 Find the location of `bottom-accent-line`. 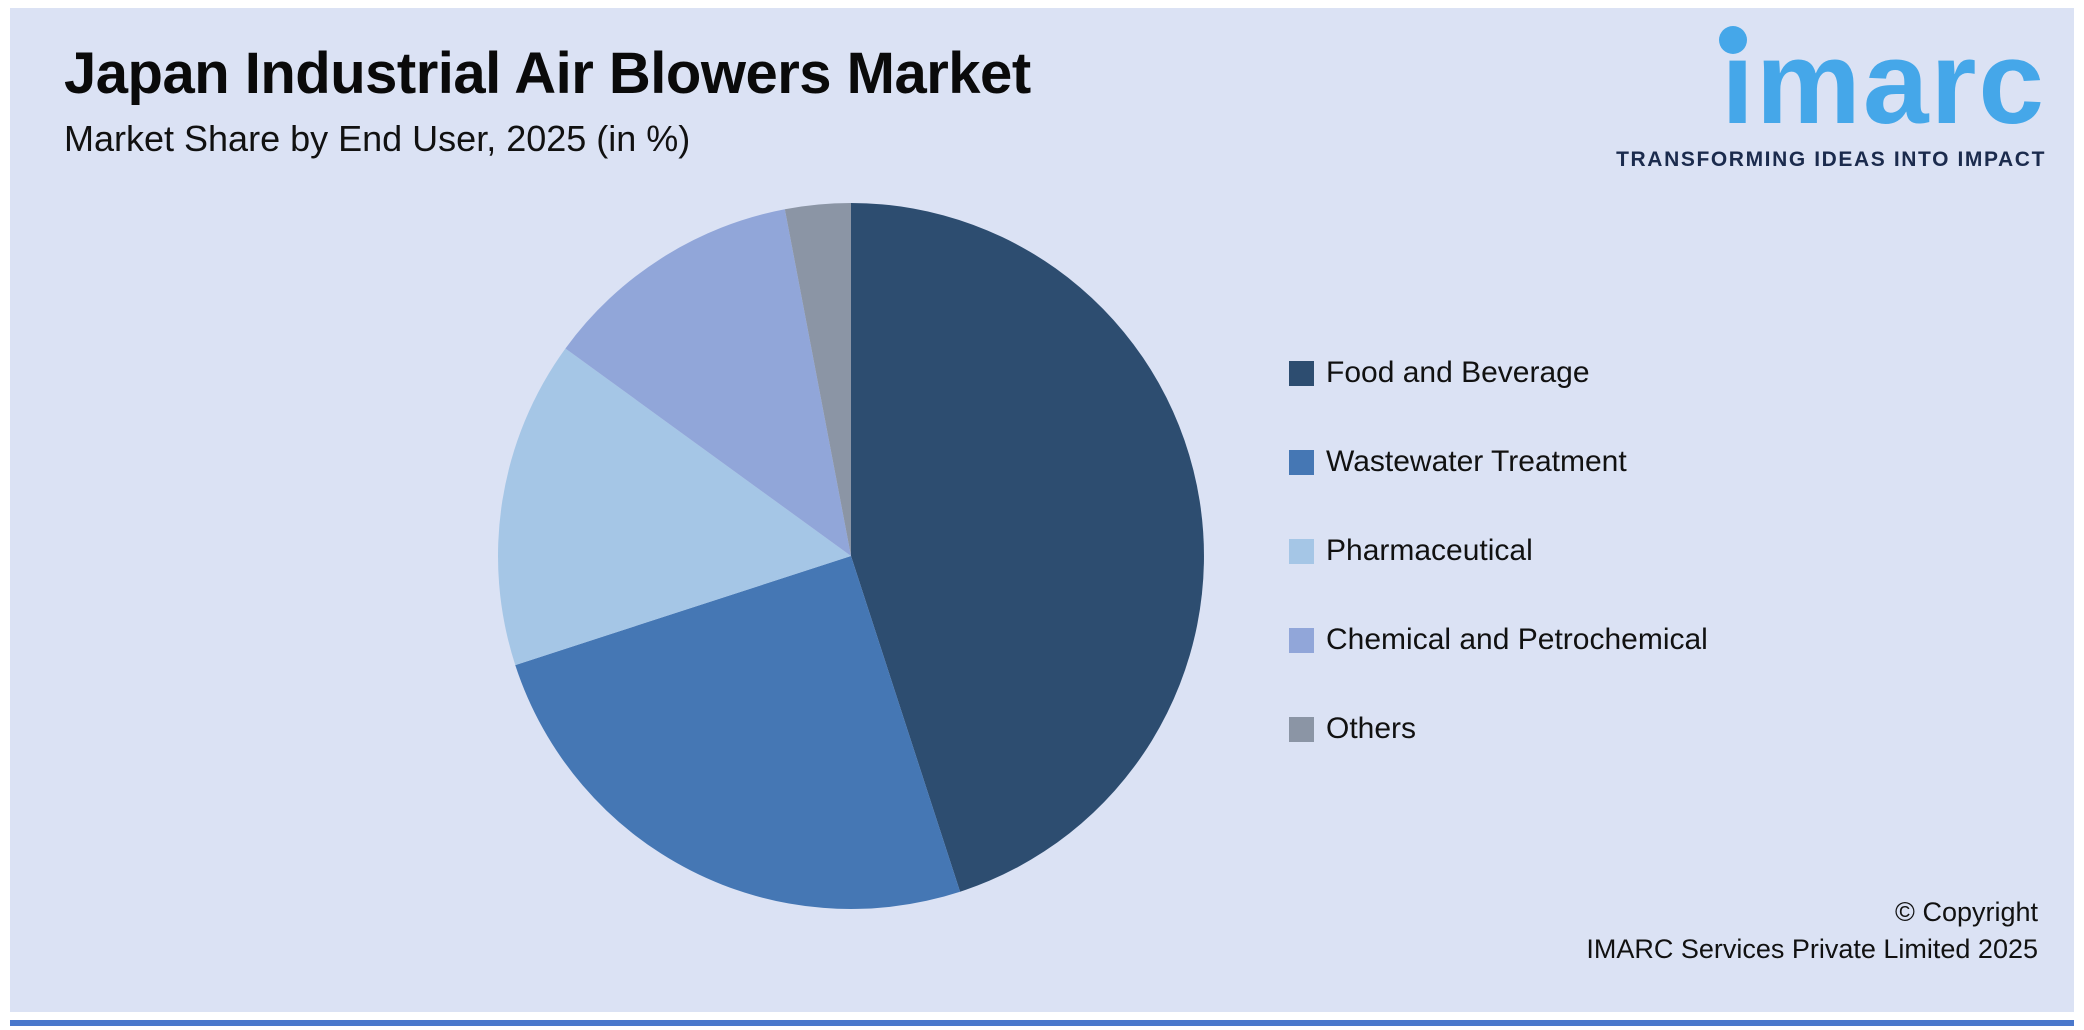

bottom-accent-line is located at coordinates (1042, 1023).